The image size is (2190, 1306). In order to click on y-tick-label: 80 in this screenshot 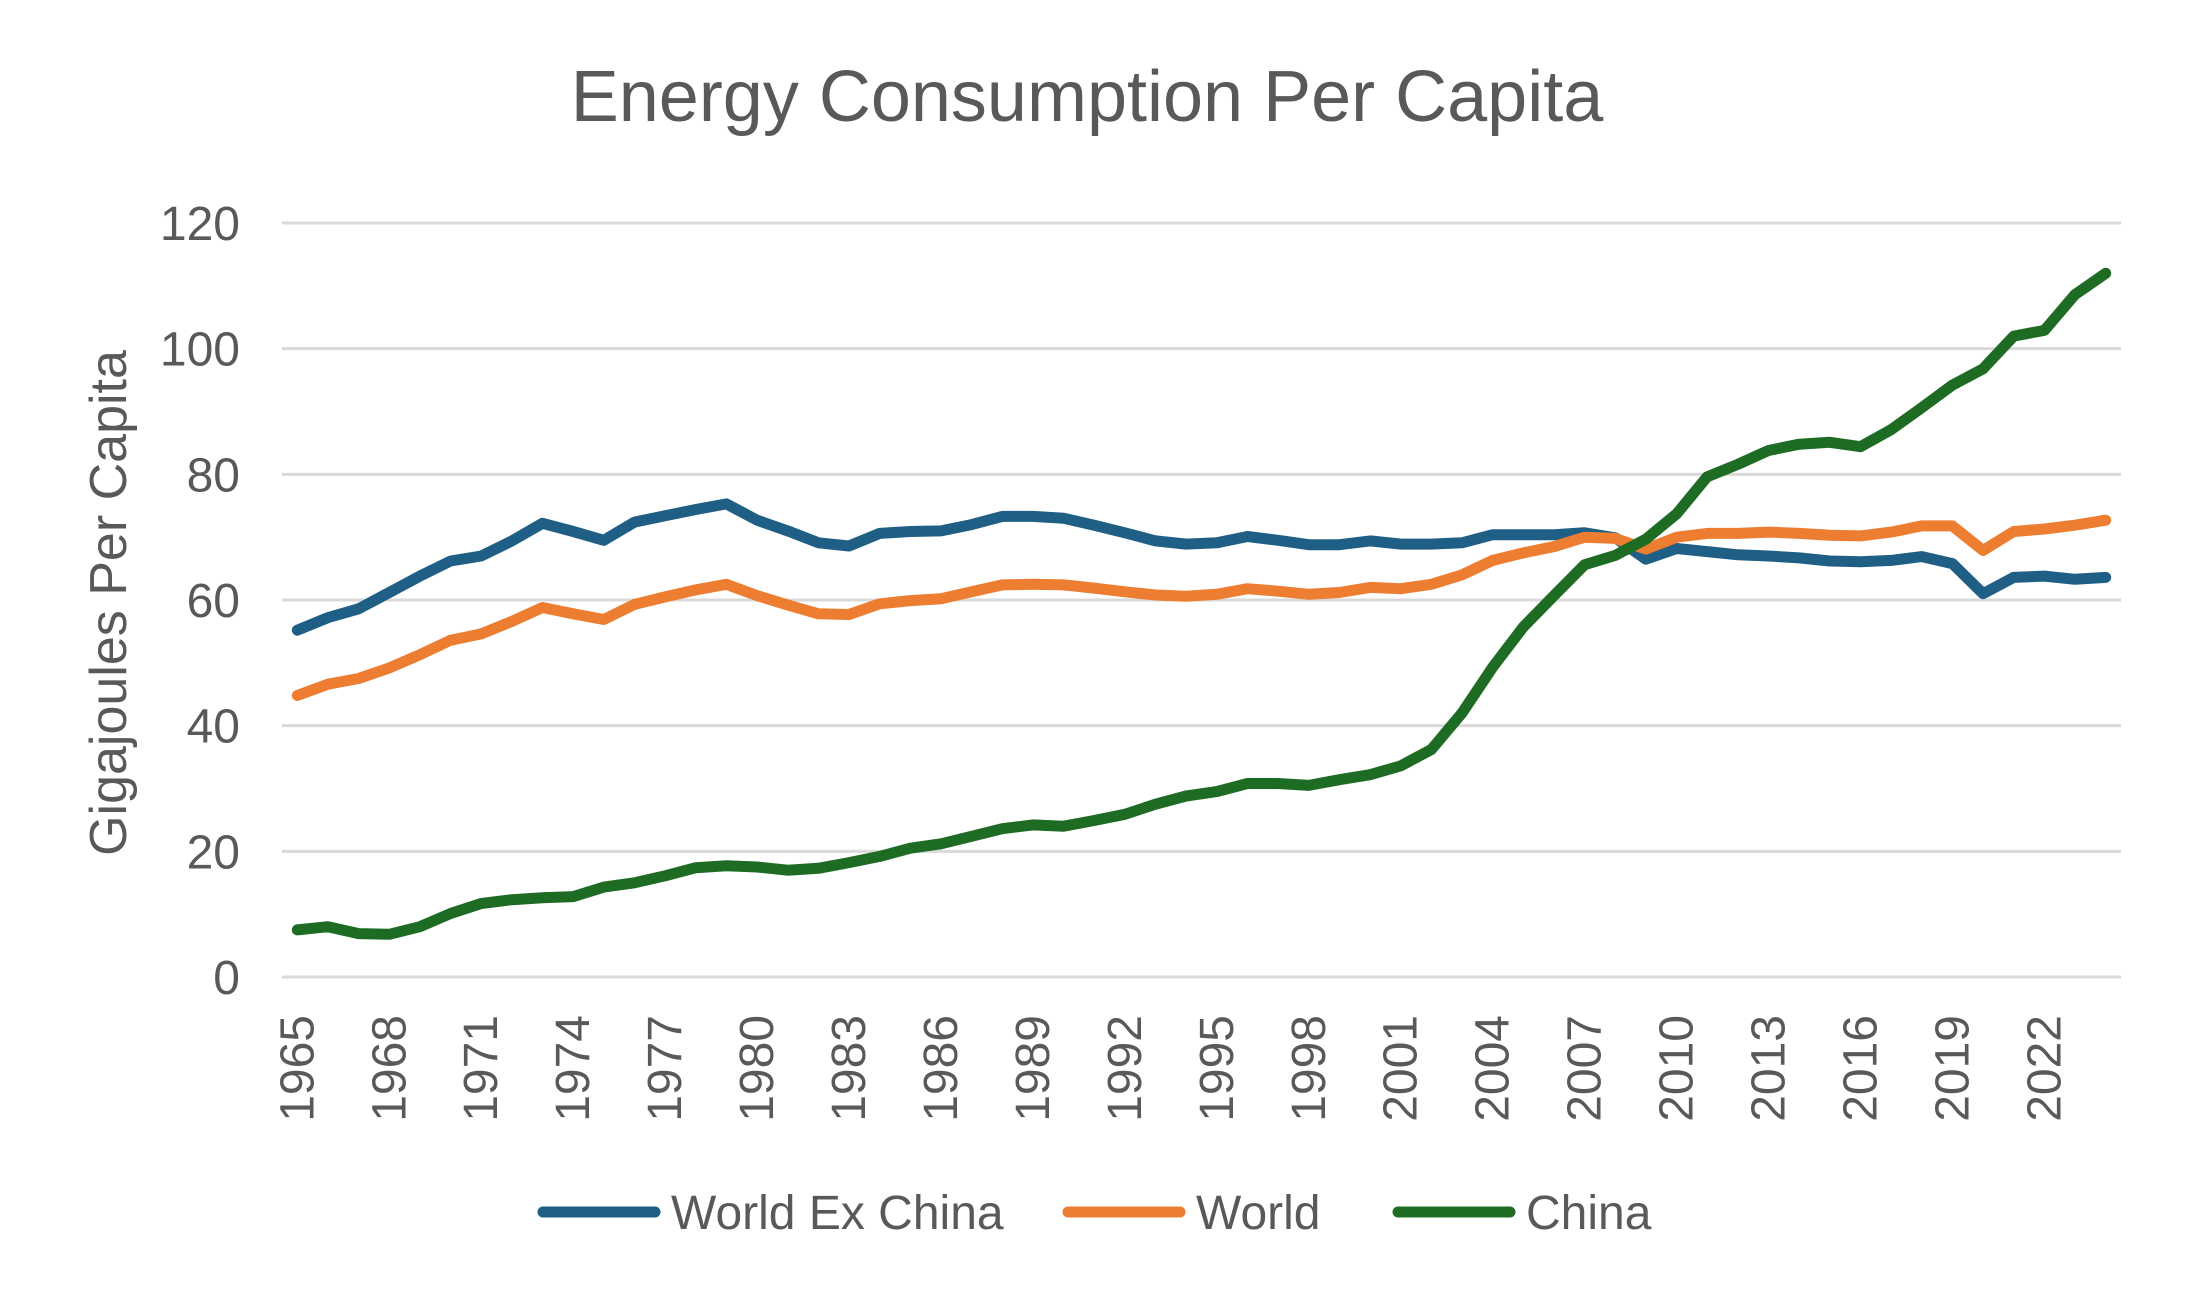, I will do `click(213, 475)`.